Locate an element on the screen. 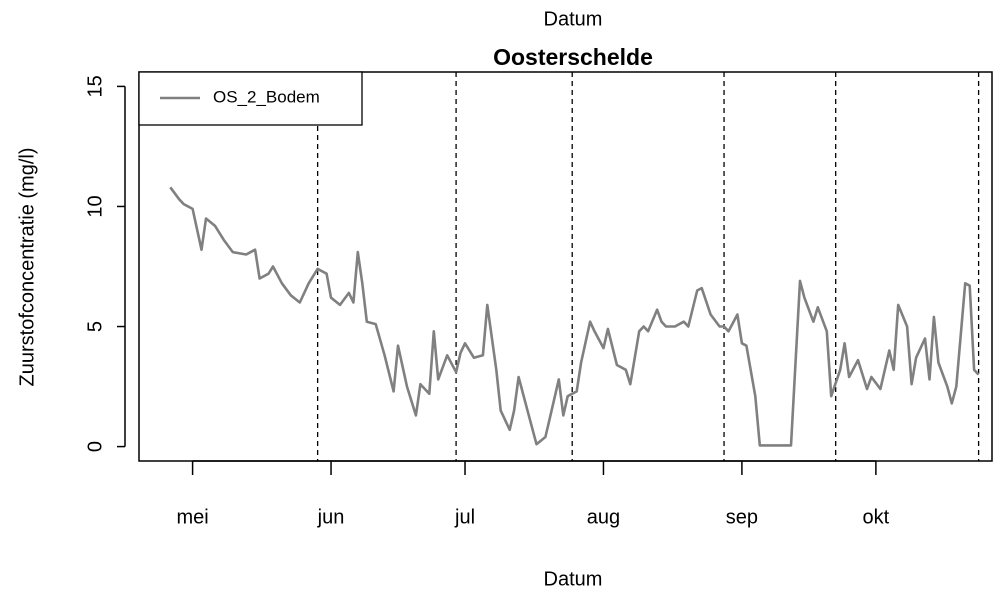 The height and width of the screenshot is (596, 996). x-tick-label: jul is located at coordinates (464, 517).